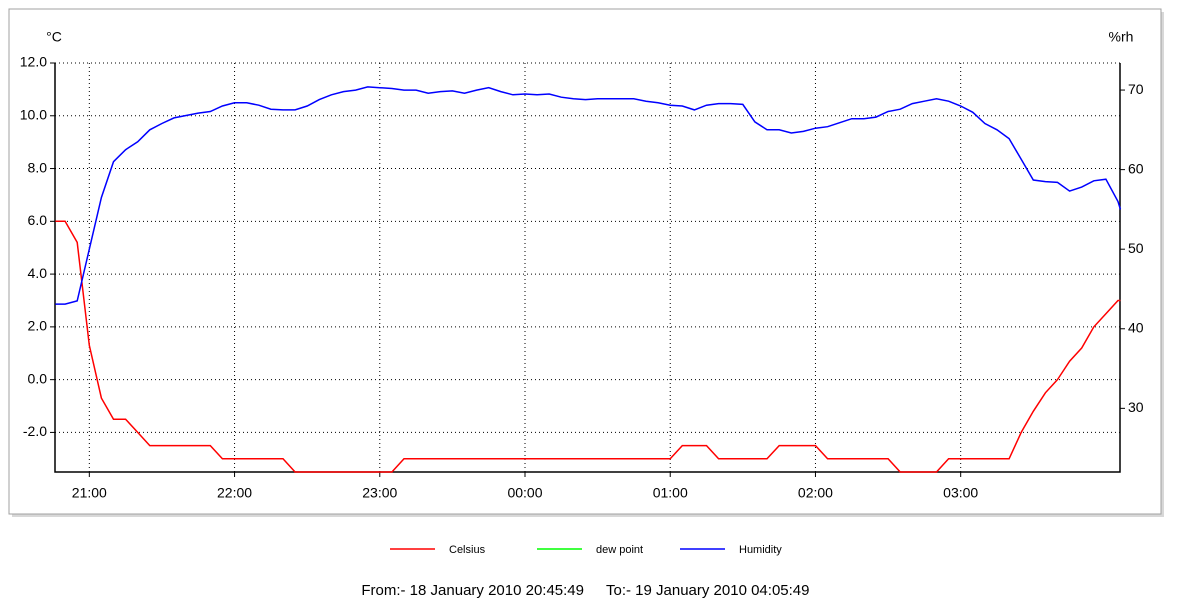 The image size is (1196, 612). Describe the element at coordinates (1136, 168) in the screenshot. I see `y2-tick-label: 60` at that location.